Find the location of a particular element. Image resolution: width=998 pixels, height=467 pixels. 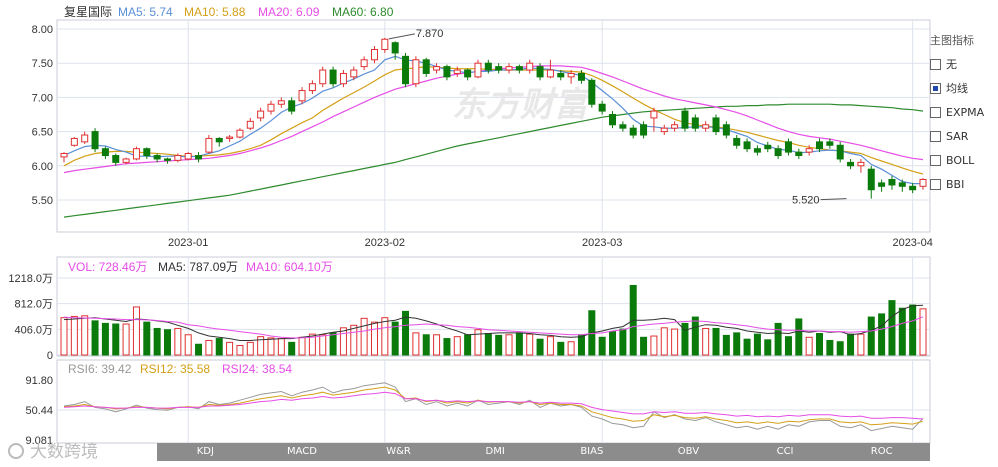

sidebar-item-boll: BOLL is located at coordinates (964, 160).